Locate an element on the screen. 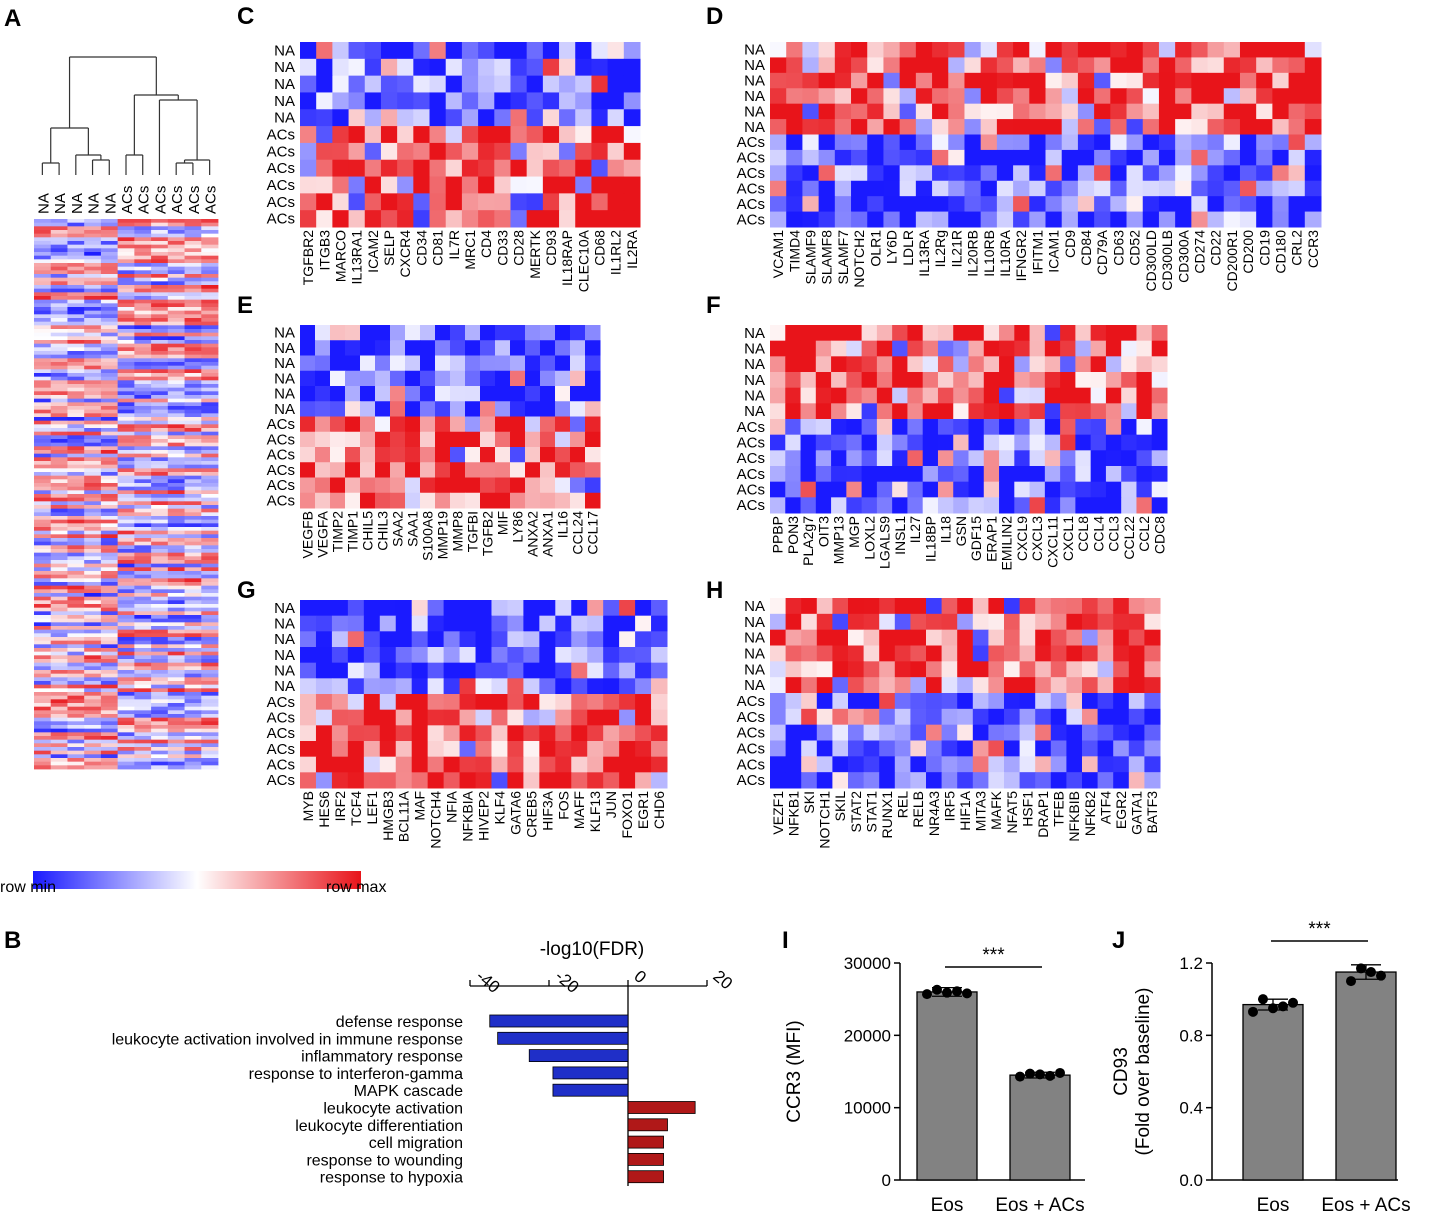  heatmap-column-label: VEGFB is located at coordinates (308, 534).